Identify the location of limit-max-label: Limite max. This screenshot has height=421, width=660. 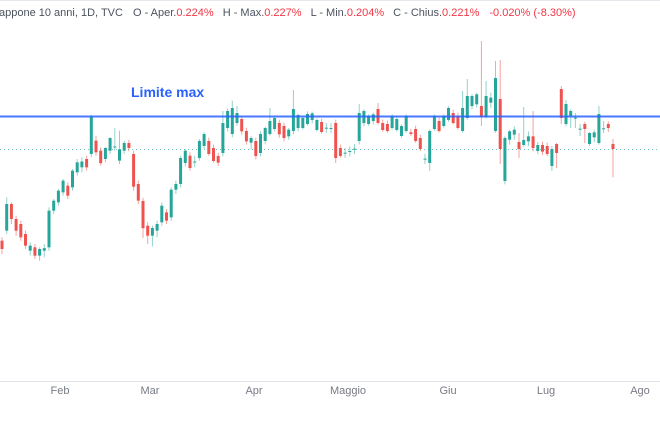
(168, 92).